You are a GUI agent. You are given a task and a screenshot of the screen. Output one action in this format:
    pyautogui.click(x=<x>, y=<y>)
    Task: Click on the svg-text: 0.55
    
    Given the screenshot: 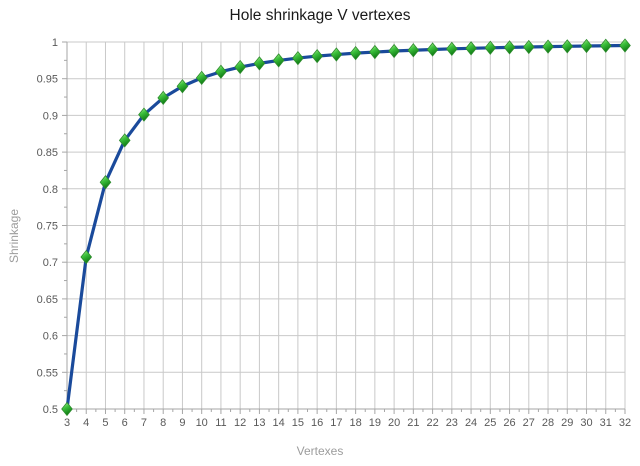 What is the action you would take?
    pyautogui.click(x=47, y=373)
    